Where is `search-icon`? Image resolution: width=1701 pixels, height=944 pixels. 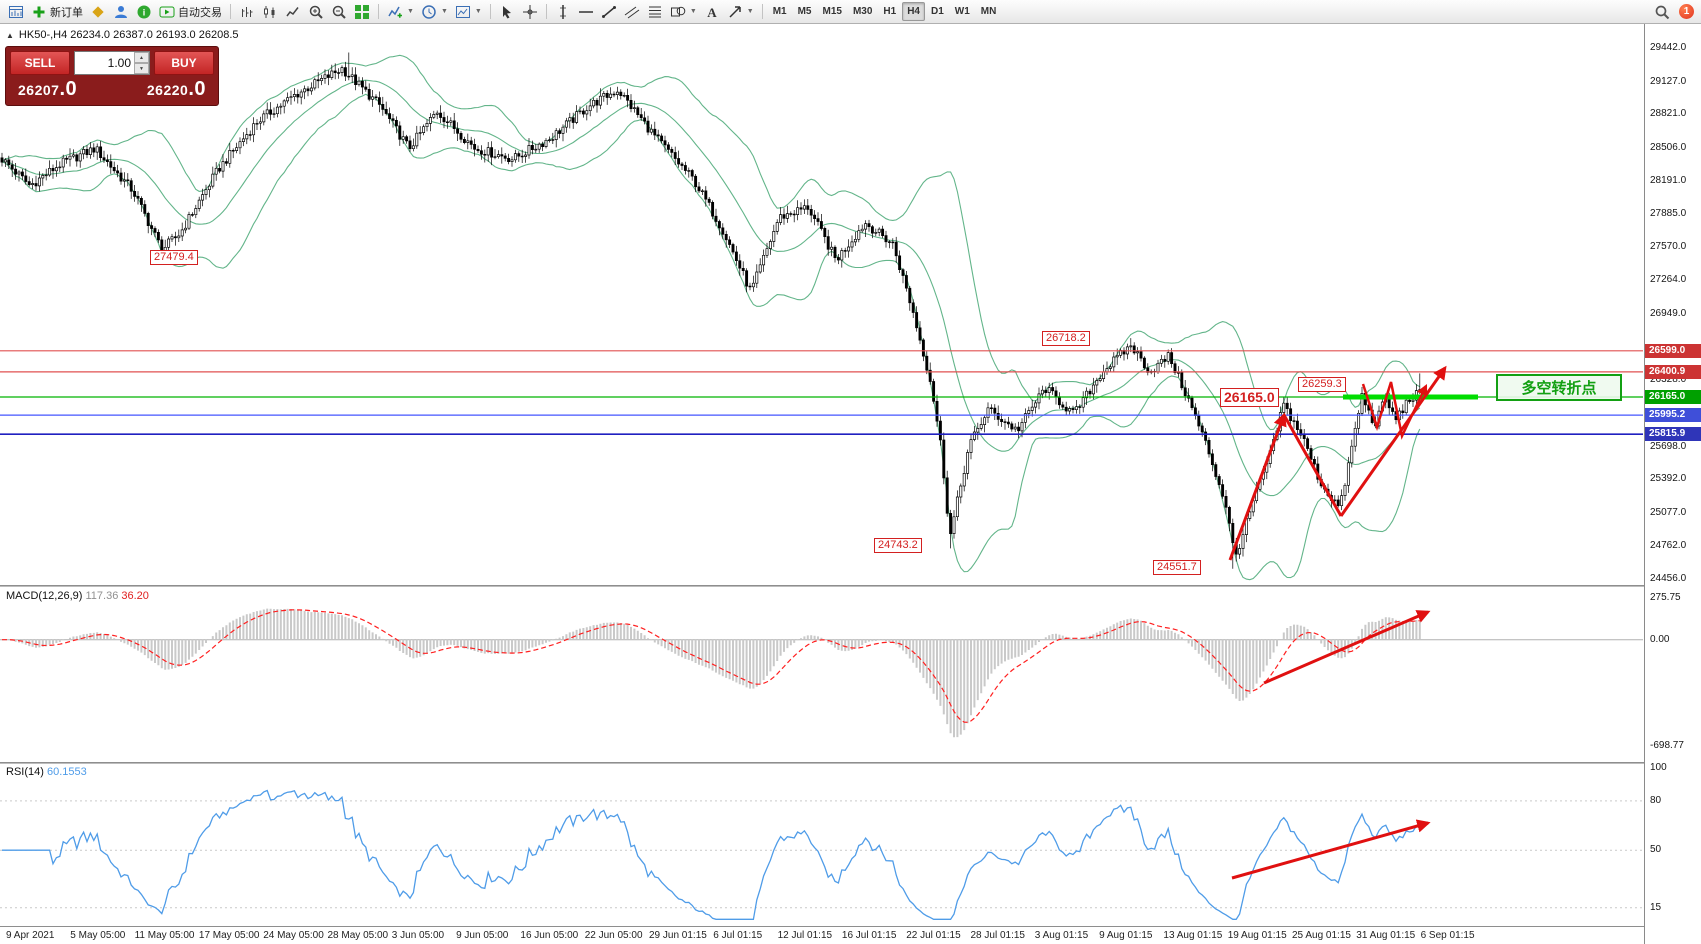
search-icon is located at coordinates (1662, 12).